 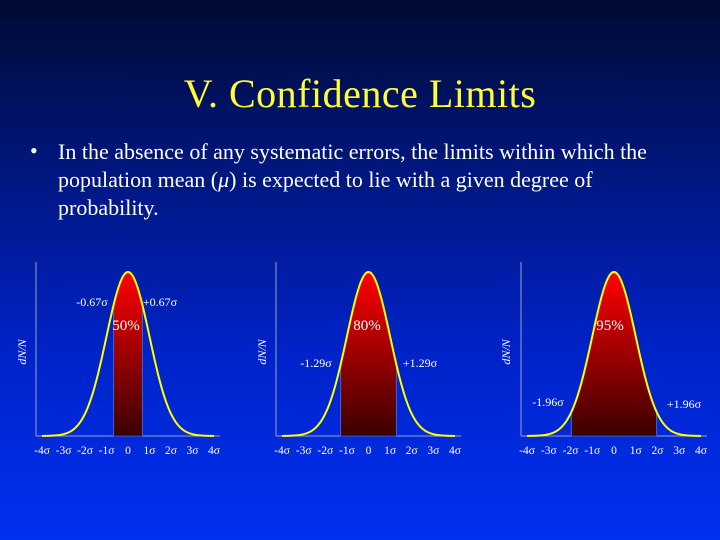 I want to click on lower-limit-label: -0.67σ, so click(x=92, y=302).